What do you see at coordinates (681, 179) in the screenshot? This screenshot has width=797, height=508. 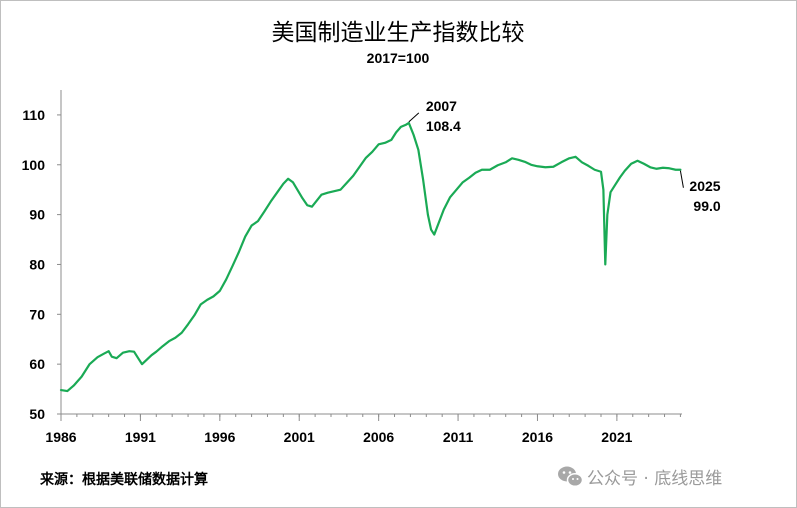 I see `annotation-leader-latest` at bounding box center [681, 179].